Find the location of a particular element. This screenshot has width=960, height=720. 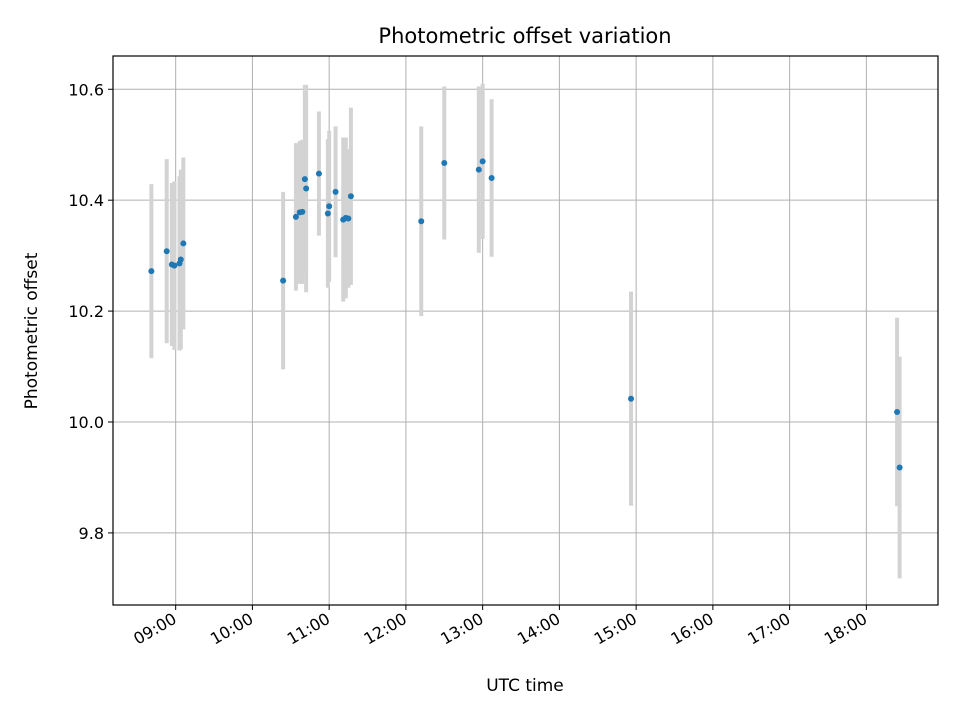

y-tick-label: 10.2 is located at coordinates (86, 311).